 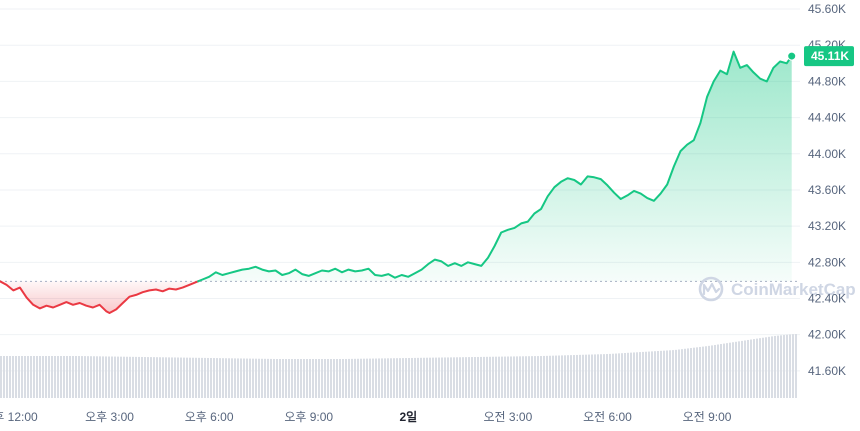 What do you see at coordinates (507, 417) in the screenshot?
I see `x-tick-label: 오전 3:00` at bounding box center [507, 417].